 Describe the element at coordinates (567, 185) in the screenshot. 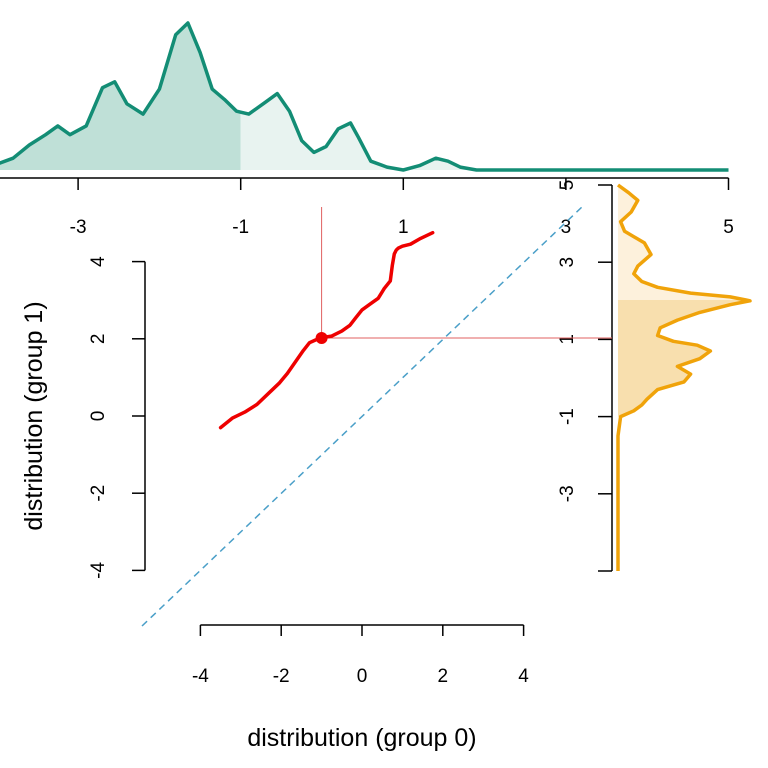

I see `right-axis-tick-label: 5` at that location.